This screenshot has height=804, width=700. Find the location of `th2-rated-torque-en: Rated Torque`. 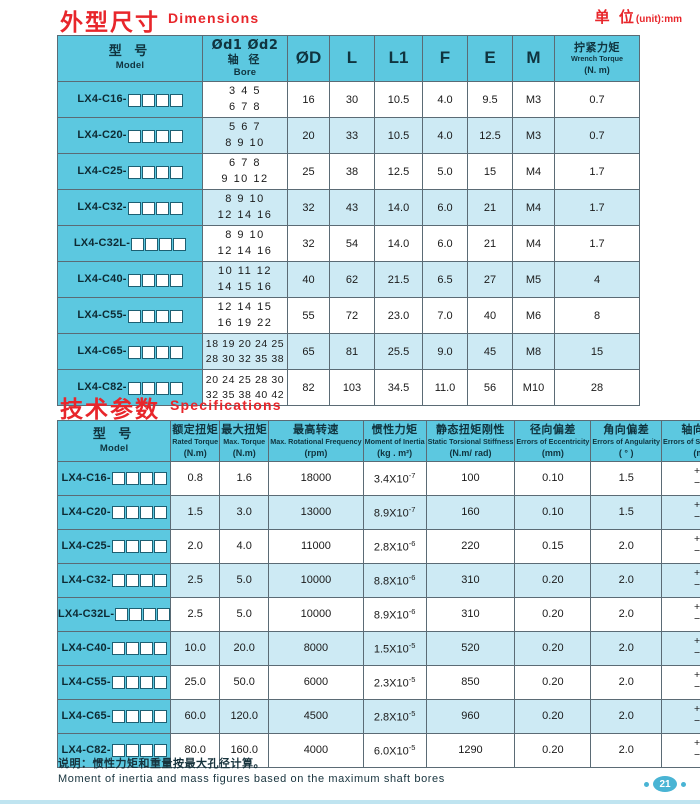

th2-rated-torque-en: Rated Torque is located at coordinates (195, 441).